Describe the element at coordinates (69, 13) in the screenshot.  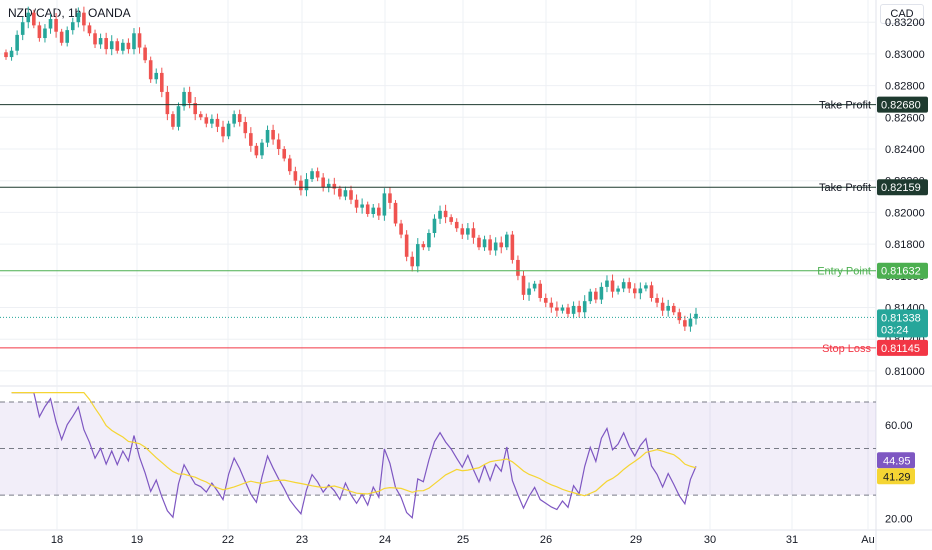
I see `chart-symbol: NZD/CAD, 1h, OANDA` at that location.